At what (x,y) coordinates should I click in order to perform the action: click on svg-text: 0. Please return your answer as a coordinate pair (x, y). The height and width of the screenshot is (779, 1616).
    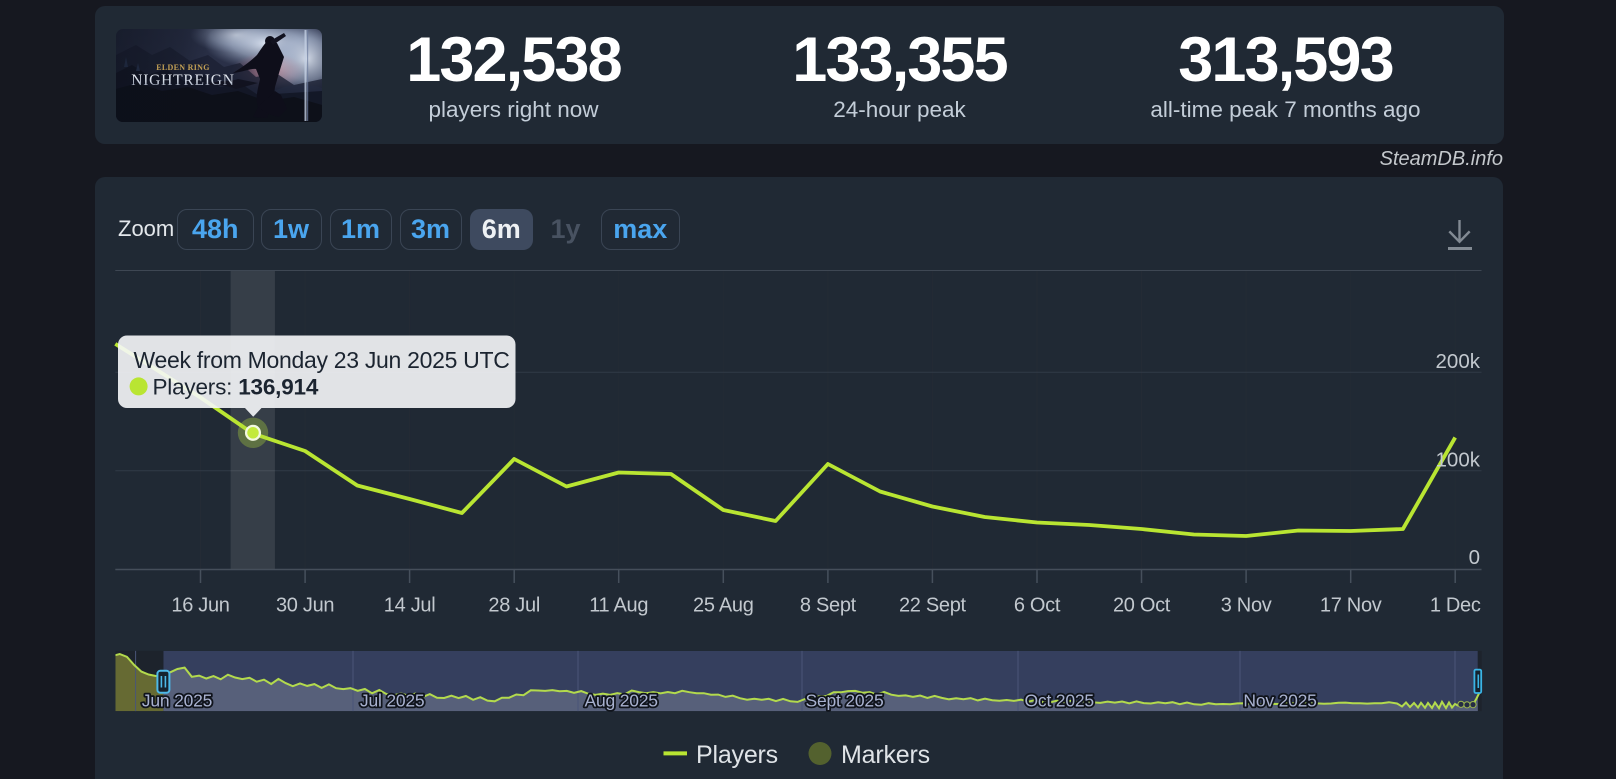
    Looking at the image, I should click on (1474, 557).